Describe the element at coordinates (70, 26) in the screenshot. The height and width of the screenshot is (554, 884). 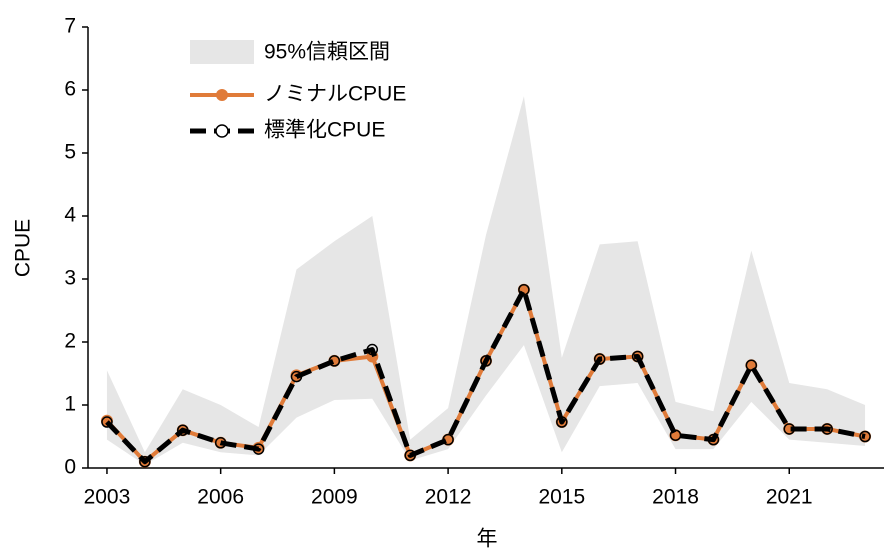
I see `y-tick-label: 7` at that location.